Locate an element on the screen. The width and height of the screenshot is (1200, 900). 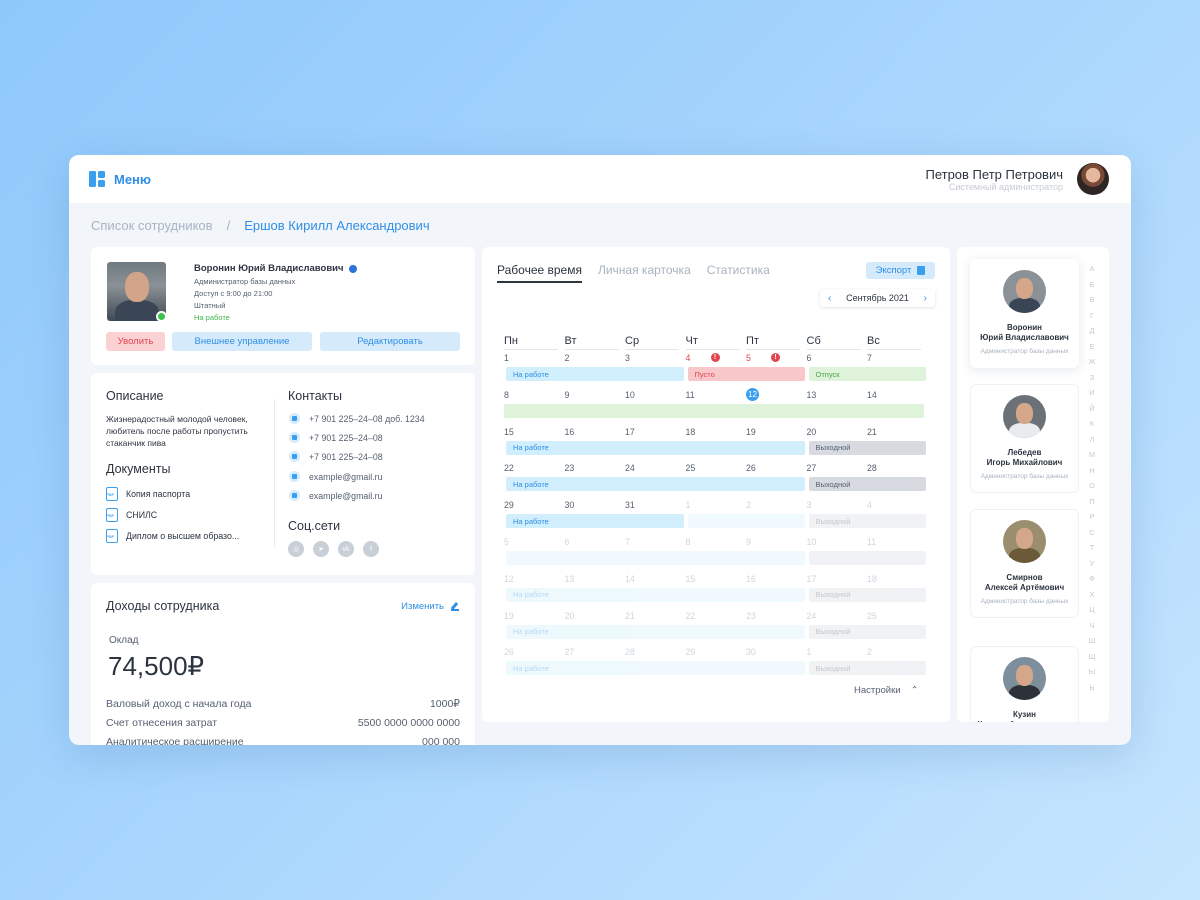
day-cell: 18 is located at coordinates (690, 431).